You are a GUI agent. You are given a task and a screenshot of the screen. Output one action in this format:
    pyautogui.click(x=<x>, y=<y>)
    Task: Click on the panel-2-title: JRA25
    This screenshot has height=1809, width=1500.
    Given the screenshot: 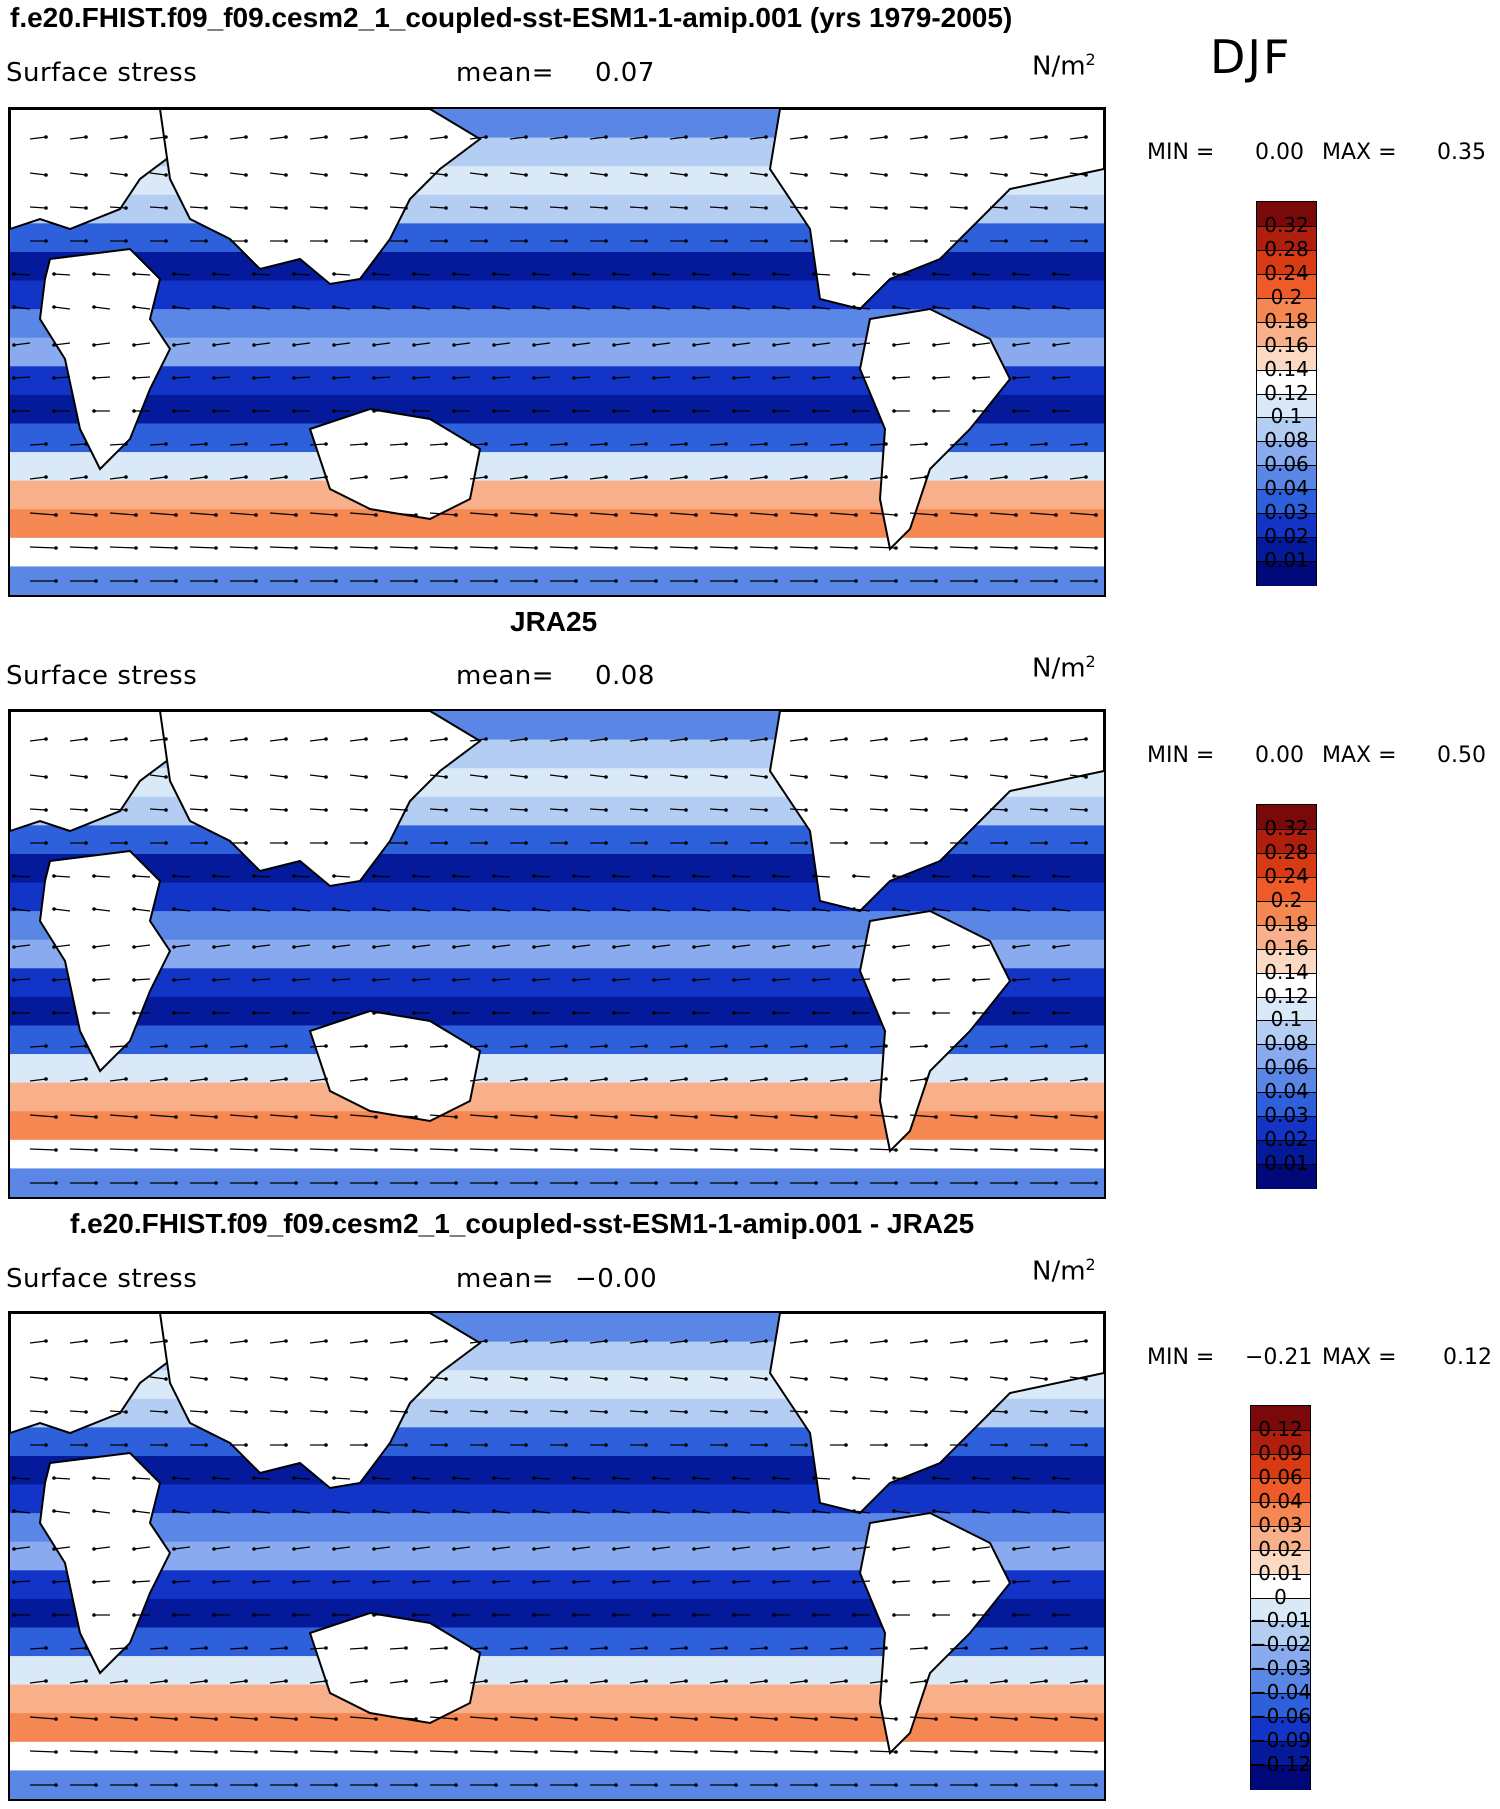 What is the action you would take?
    pyautogui.click(x=554, y=621)
    